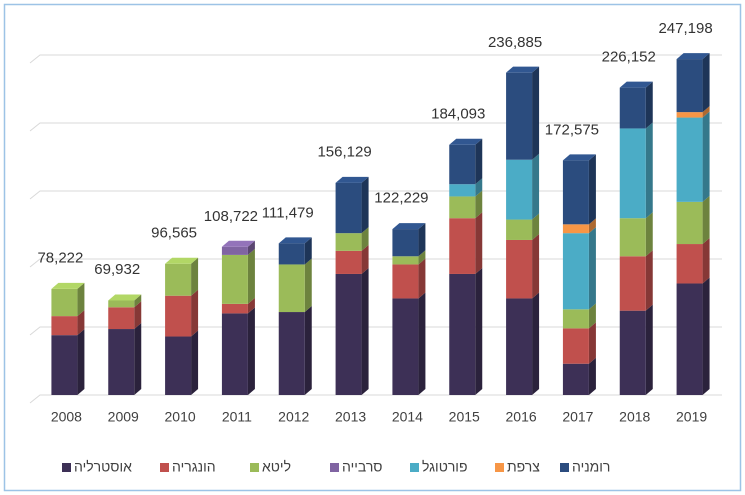 Image resolution: width=745 pixels, height=495 pixels. I want to click on legend-label: צרפת, so click(523, 467).